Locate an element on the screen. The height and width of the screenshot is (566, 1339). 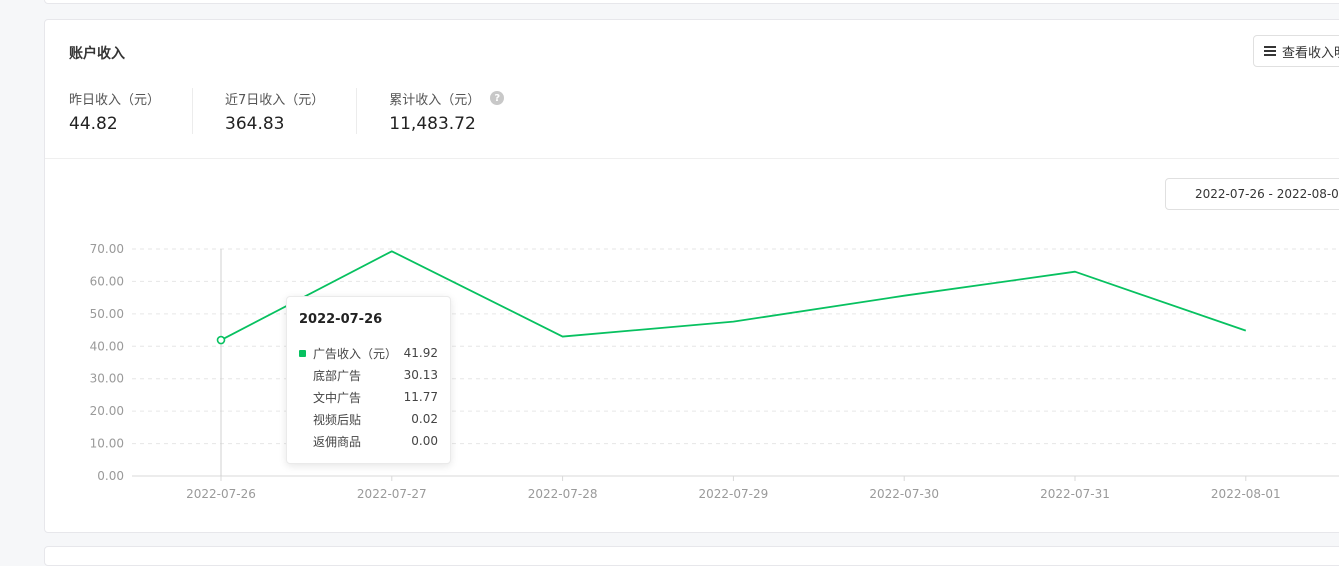
x-tick-label: 2022-07-27 is located at coordinates (392, 494).